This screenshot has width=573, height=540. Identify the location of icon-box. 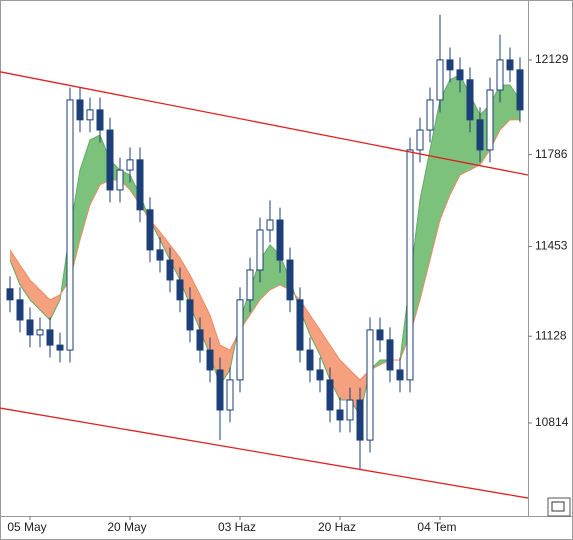
(559, 507).